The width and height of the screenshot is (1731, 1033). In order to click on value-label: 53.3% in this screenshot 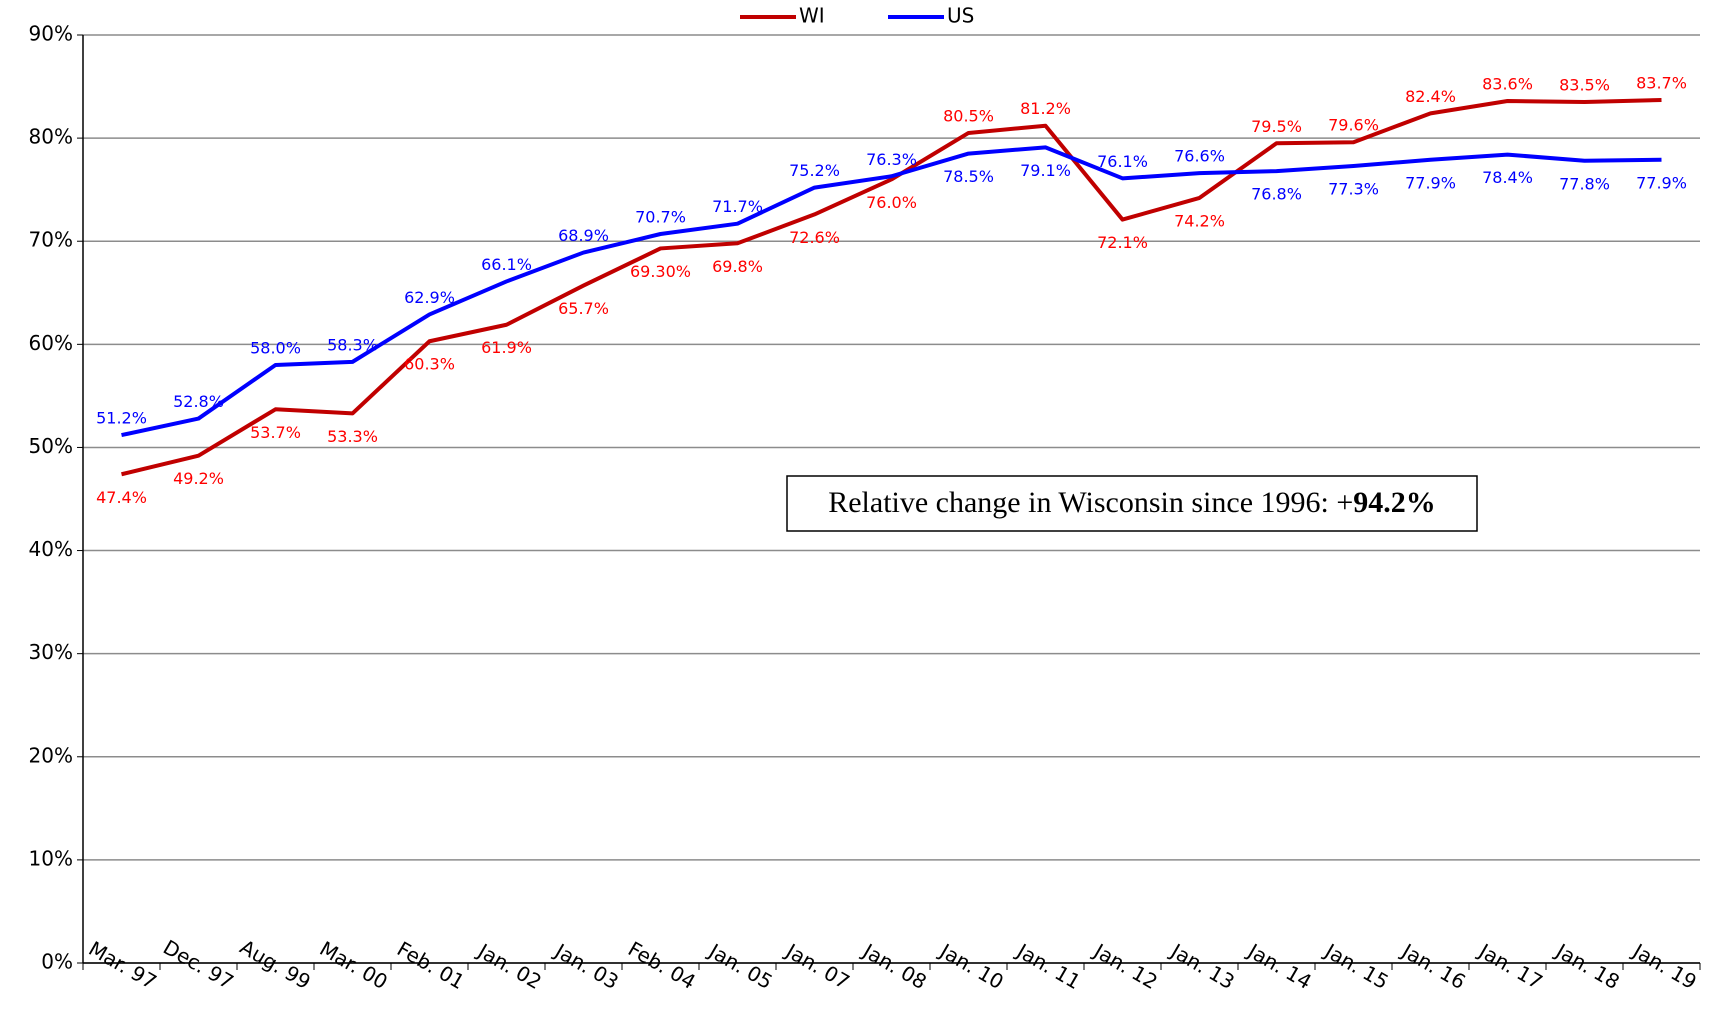, I will do `click(352, 436)`.